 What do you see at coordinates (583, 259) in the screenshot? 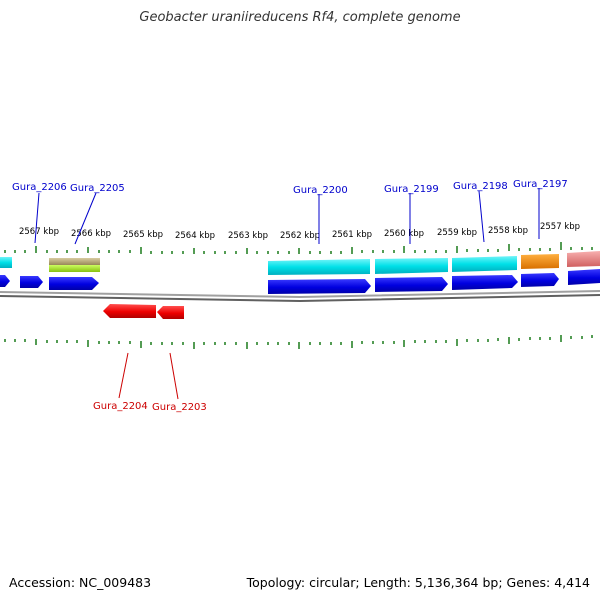
I see `cog-bar-pink` at bounding box center [583, 259].